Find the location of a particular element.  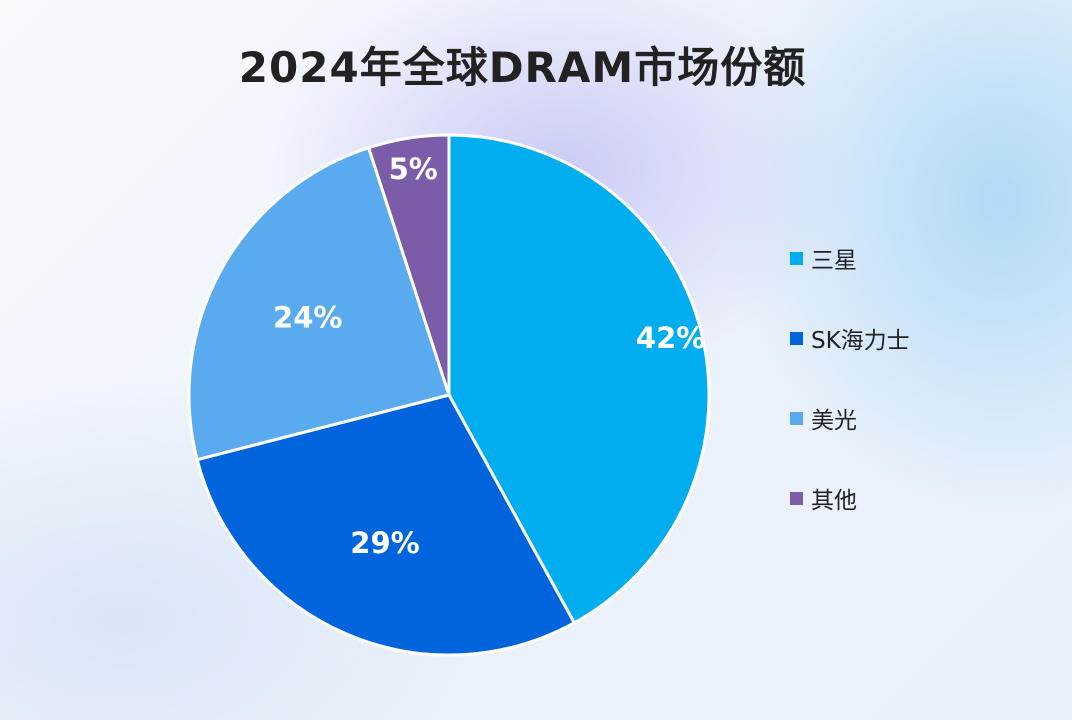

legend-item-others: 其他 is located at coordinates (910, 498).